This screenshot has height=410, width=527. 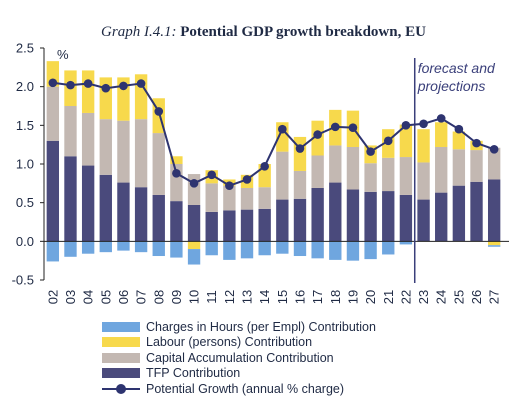 I want to click on legend-label: Labour (persons) Contribution, so click(x=229, y=342).